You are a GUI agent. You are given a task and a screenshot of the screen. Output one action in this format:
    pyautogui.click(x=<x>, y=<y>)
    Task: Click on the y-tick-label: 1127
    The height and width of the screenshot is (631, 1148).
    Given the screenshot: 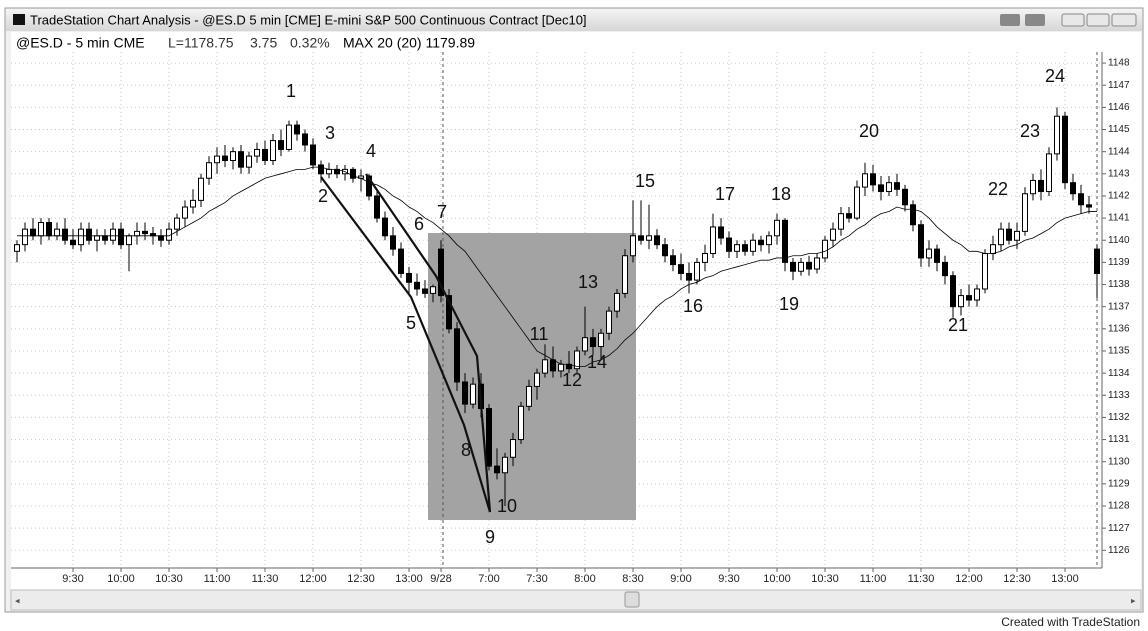 What is the action you would take?
    pyautogui.click(x=1119, y=528)
    